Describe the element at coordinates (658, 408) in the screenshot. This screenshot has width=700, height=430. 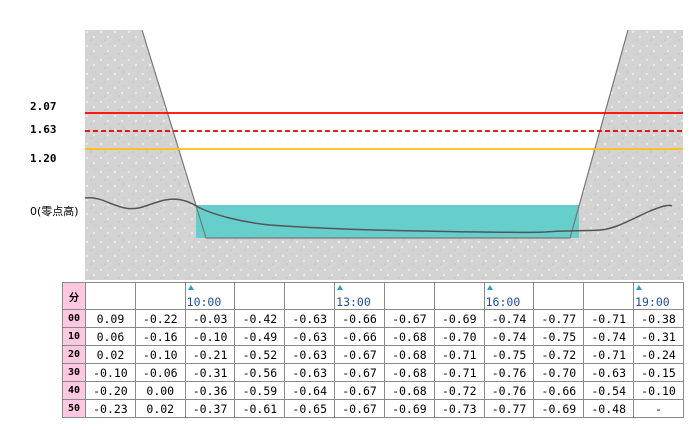
I see `value-cell: -` at that location.